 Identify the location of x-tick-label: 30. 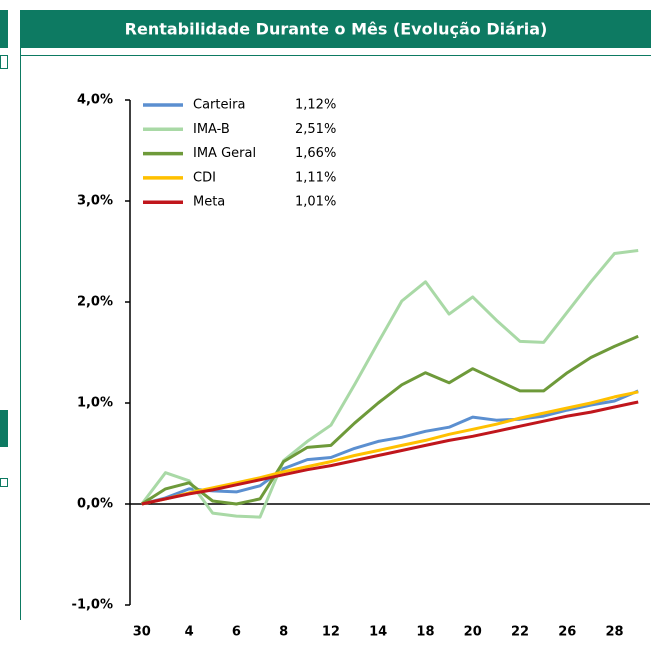
(142, 632).